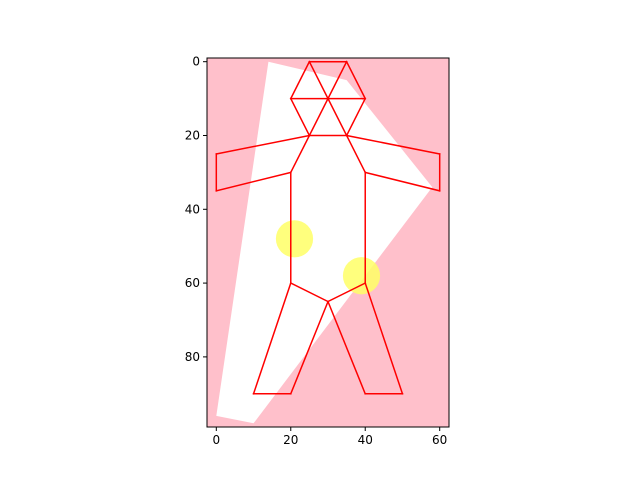 This screenshot has height=480, width=640. What do you see at coordinates (216, 440) in the screenshot?
I see `x-tick-label: 0` at bounding box center [216, 440].